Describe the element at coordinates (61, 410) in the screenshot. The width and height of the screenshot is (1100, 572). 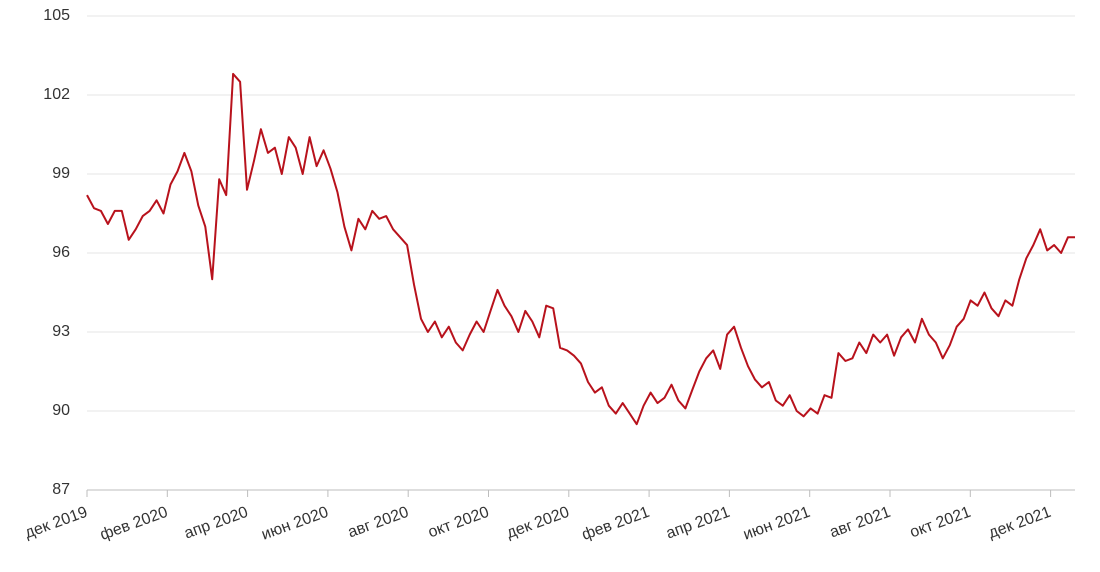
I see `y-tick-label: 90` at that location.